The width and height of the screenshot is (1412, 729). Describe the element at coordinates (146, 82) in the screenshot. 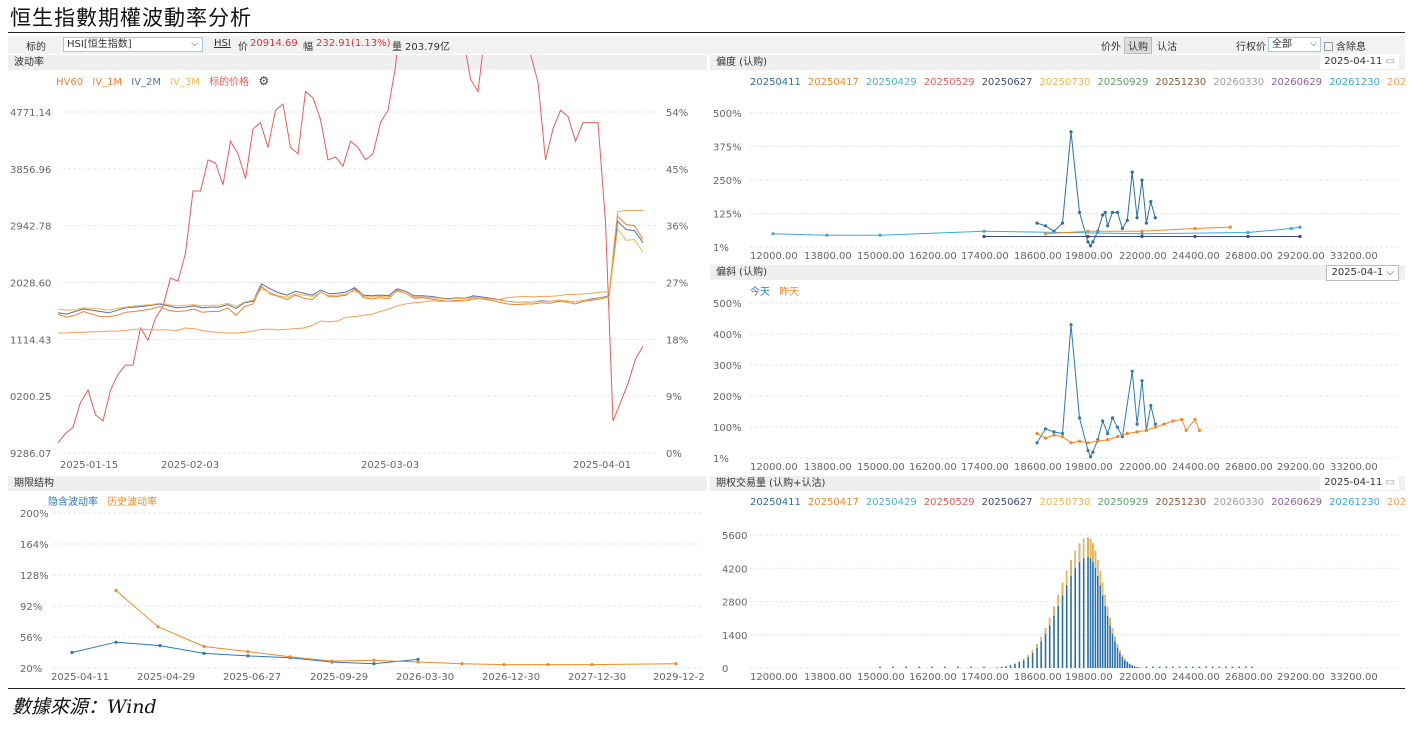

I see `legend-iv2m: IV_2M` at that location.